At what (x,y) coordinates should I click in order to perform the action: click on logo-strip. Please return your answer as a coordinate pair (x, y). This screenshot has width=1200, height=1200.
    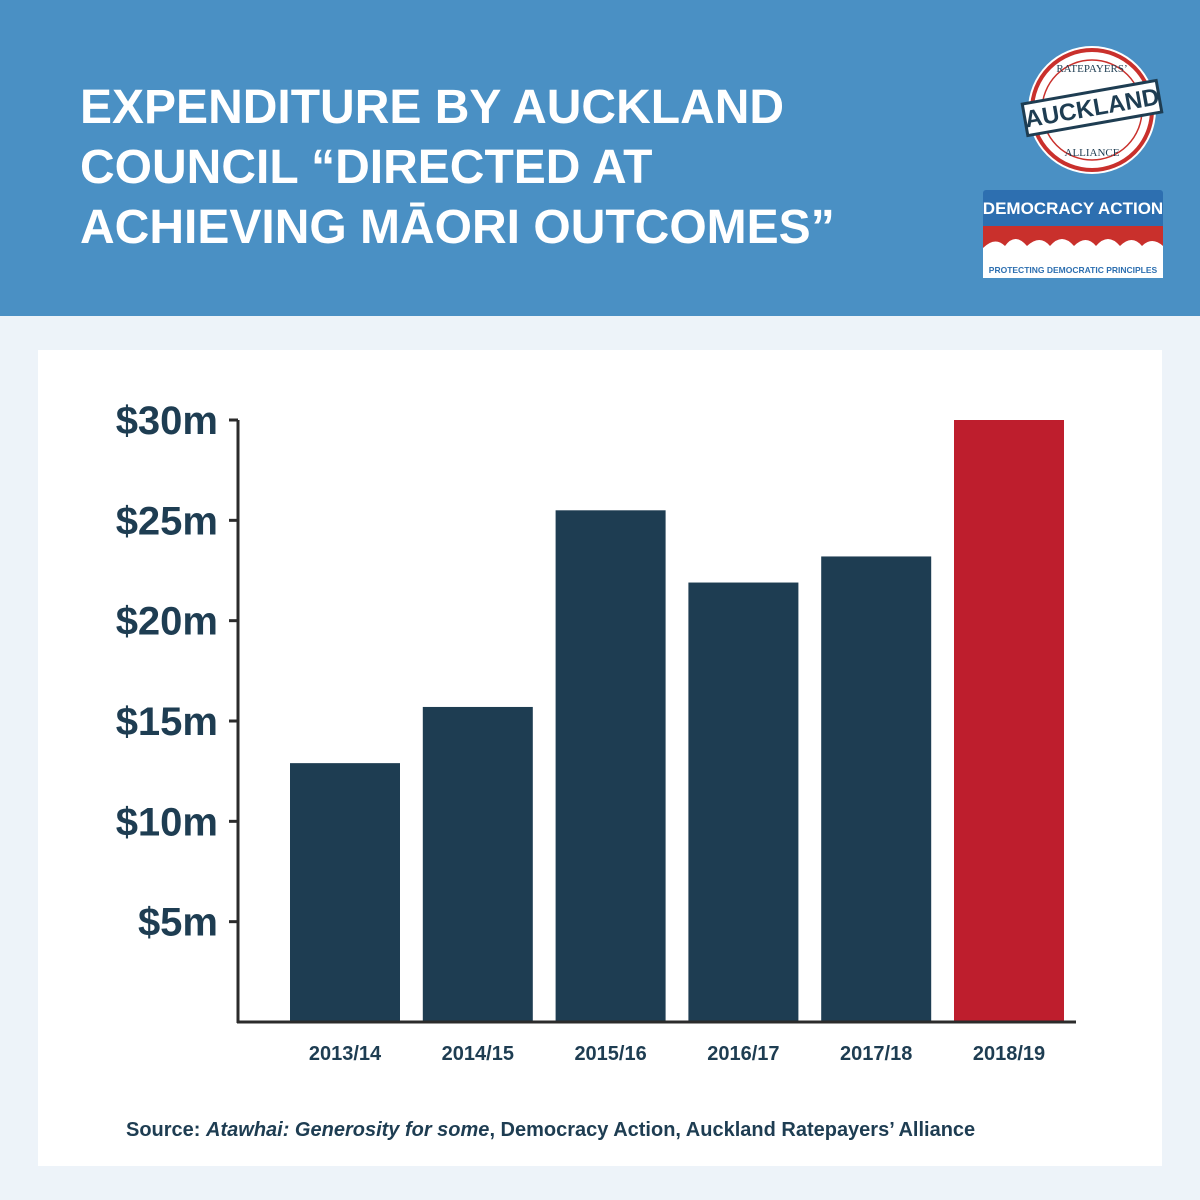
    Looking at the image, I should click on (1073, 269).